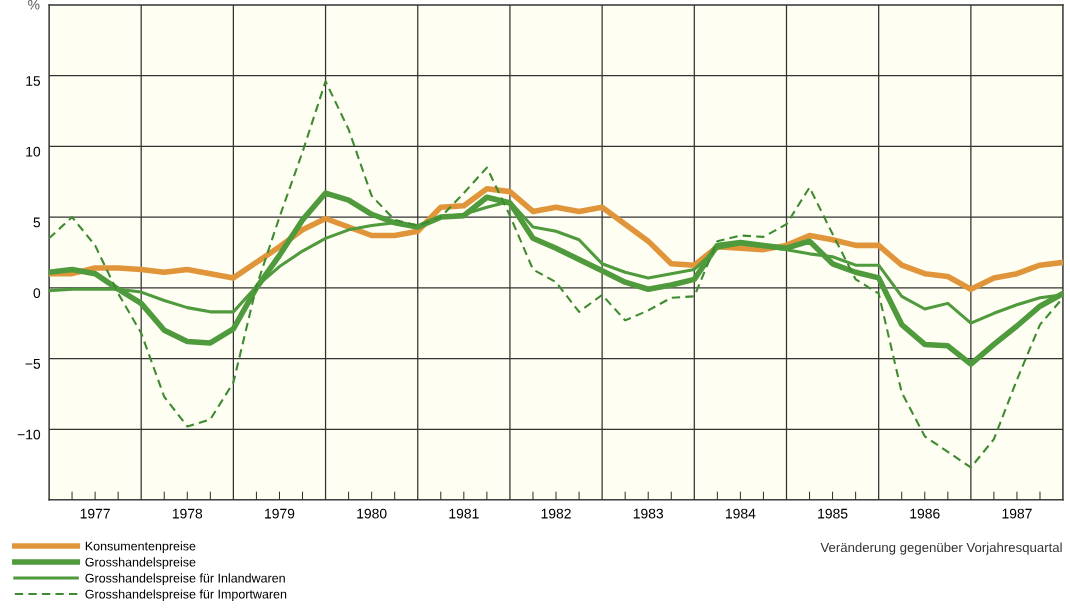 Image resolution: width=1070 pixels, height=615 pixels. I want to click on x-tick-label: 1982, so click(556, 513).